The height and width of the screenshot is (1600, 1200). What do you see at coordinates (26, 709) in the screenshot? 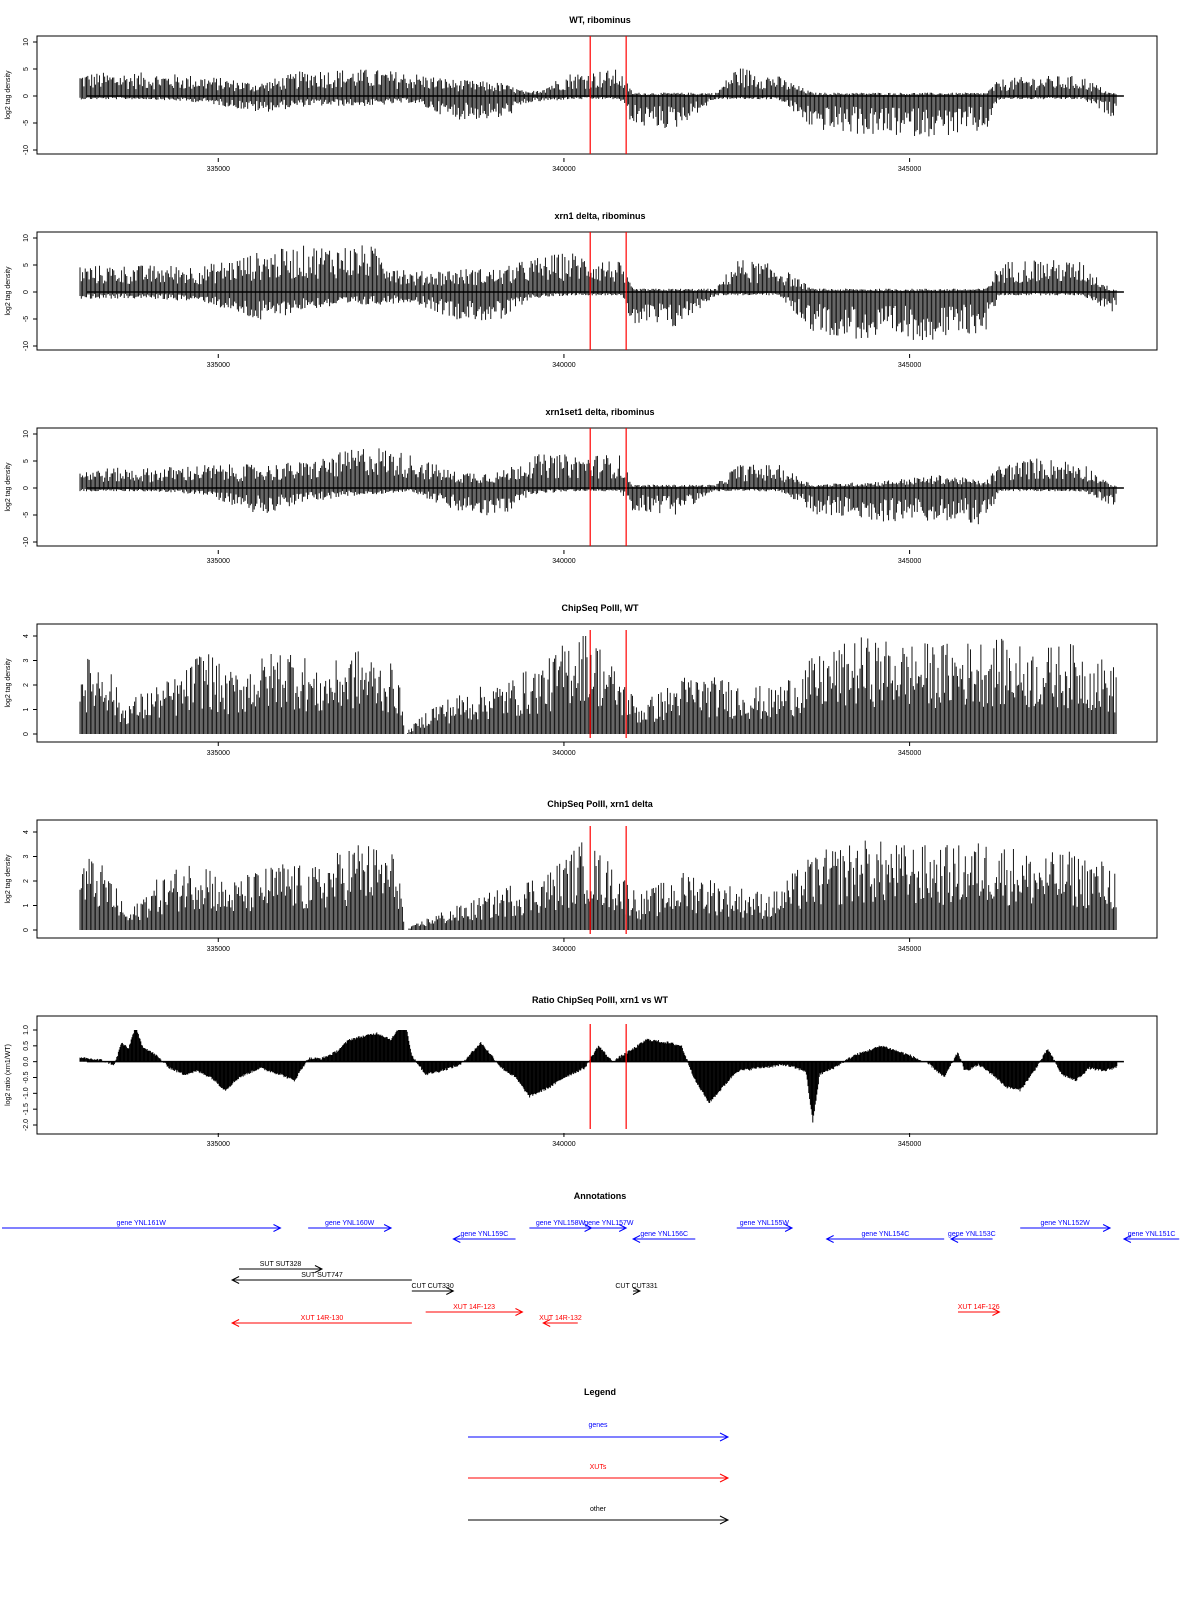
I see `y-tick-label: 1` at bounding box center [26, 709].